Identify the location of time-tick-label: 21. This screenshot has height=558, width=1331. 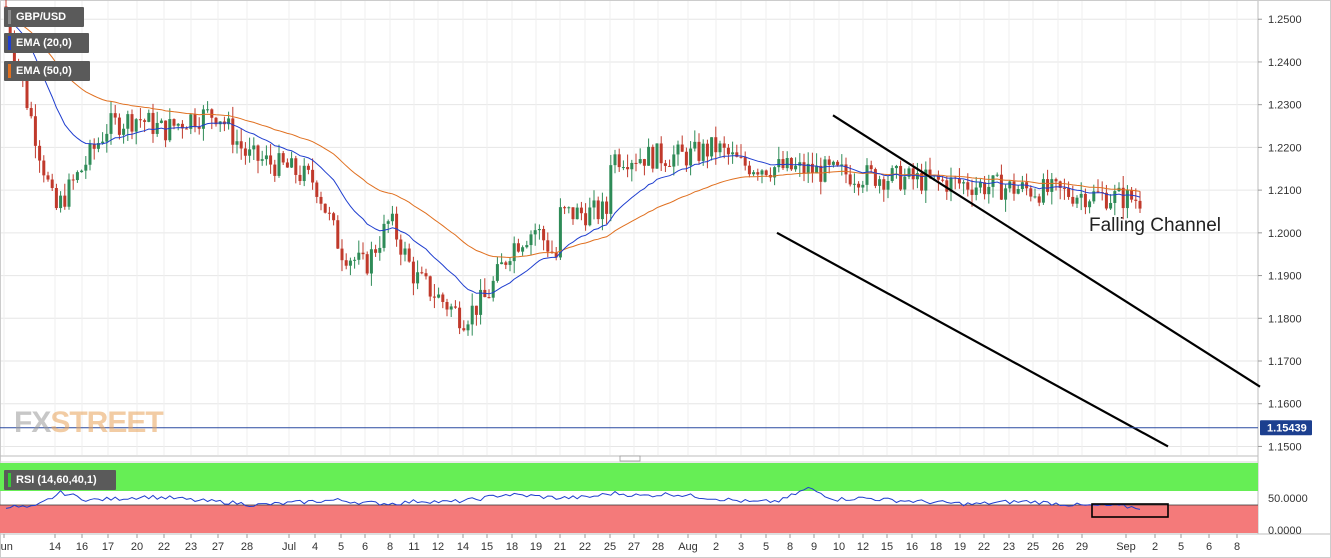
(560, 547).